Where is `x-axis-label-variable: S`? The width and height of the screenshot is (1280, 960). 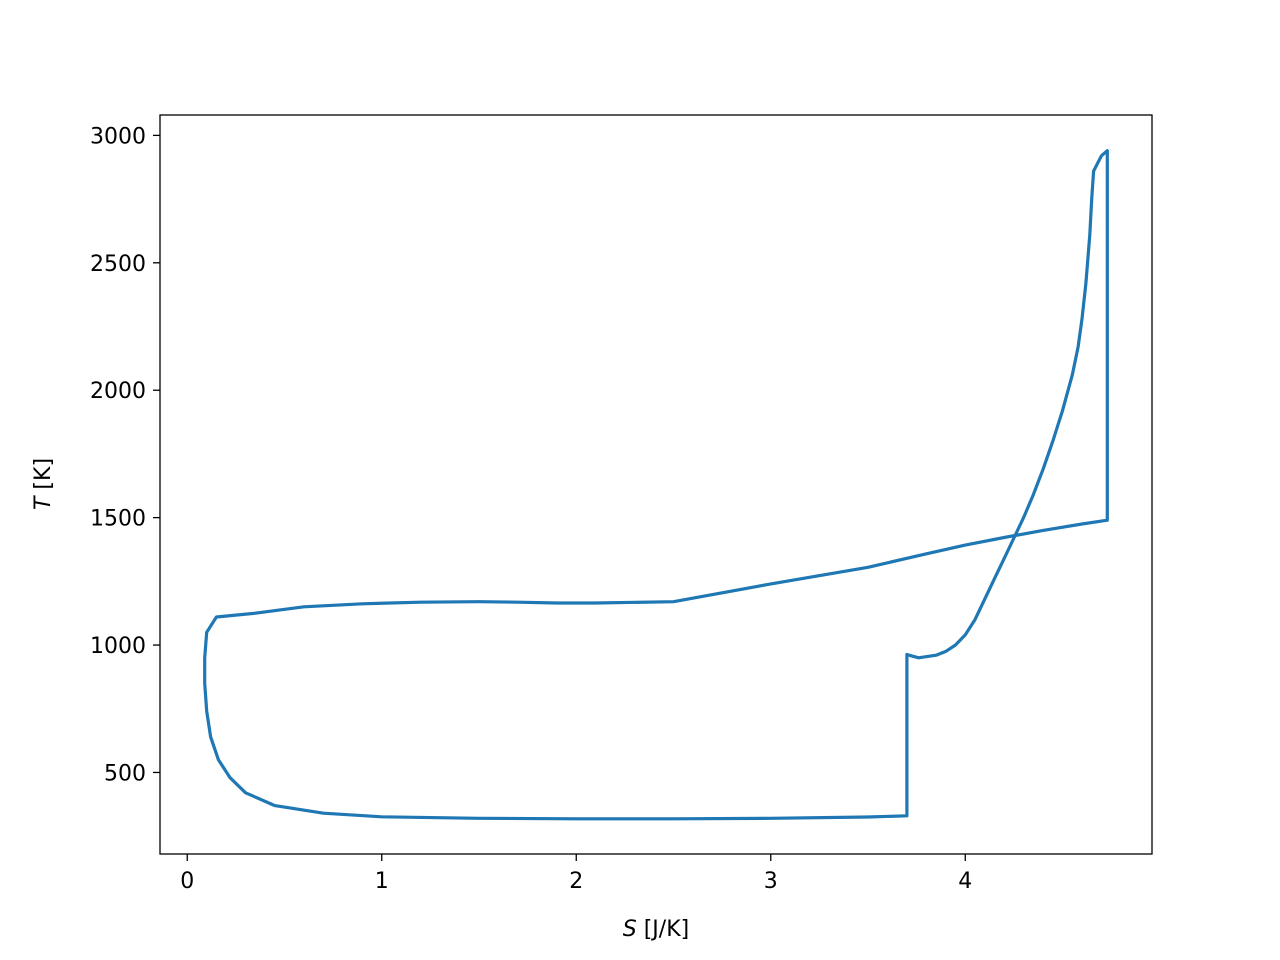 x-axis-label-variable: S is located at coordinates (630, 929).